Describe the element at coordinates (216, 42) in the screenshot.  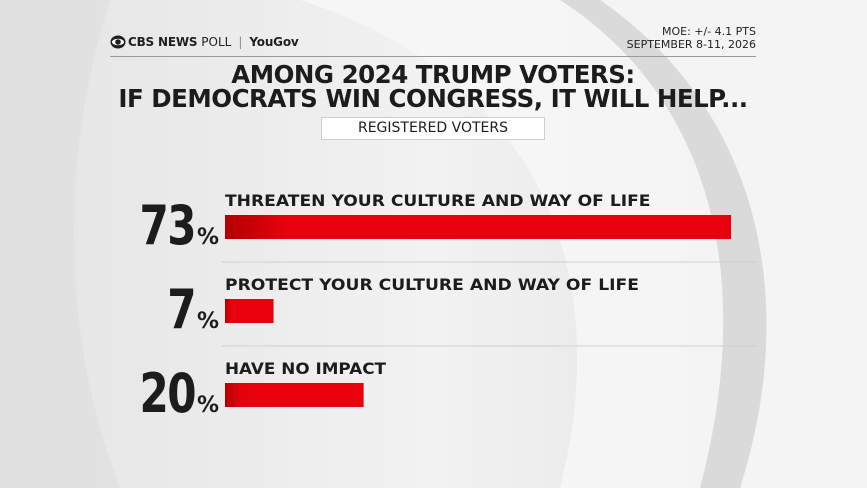
I see `brand-poll: POLL` at that location.